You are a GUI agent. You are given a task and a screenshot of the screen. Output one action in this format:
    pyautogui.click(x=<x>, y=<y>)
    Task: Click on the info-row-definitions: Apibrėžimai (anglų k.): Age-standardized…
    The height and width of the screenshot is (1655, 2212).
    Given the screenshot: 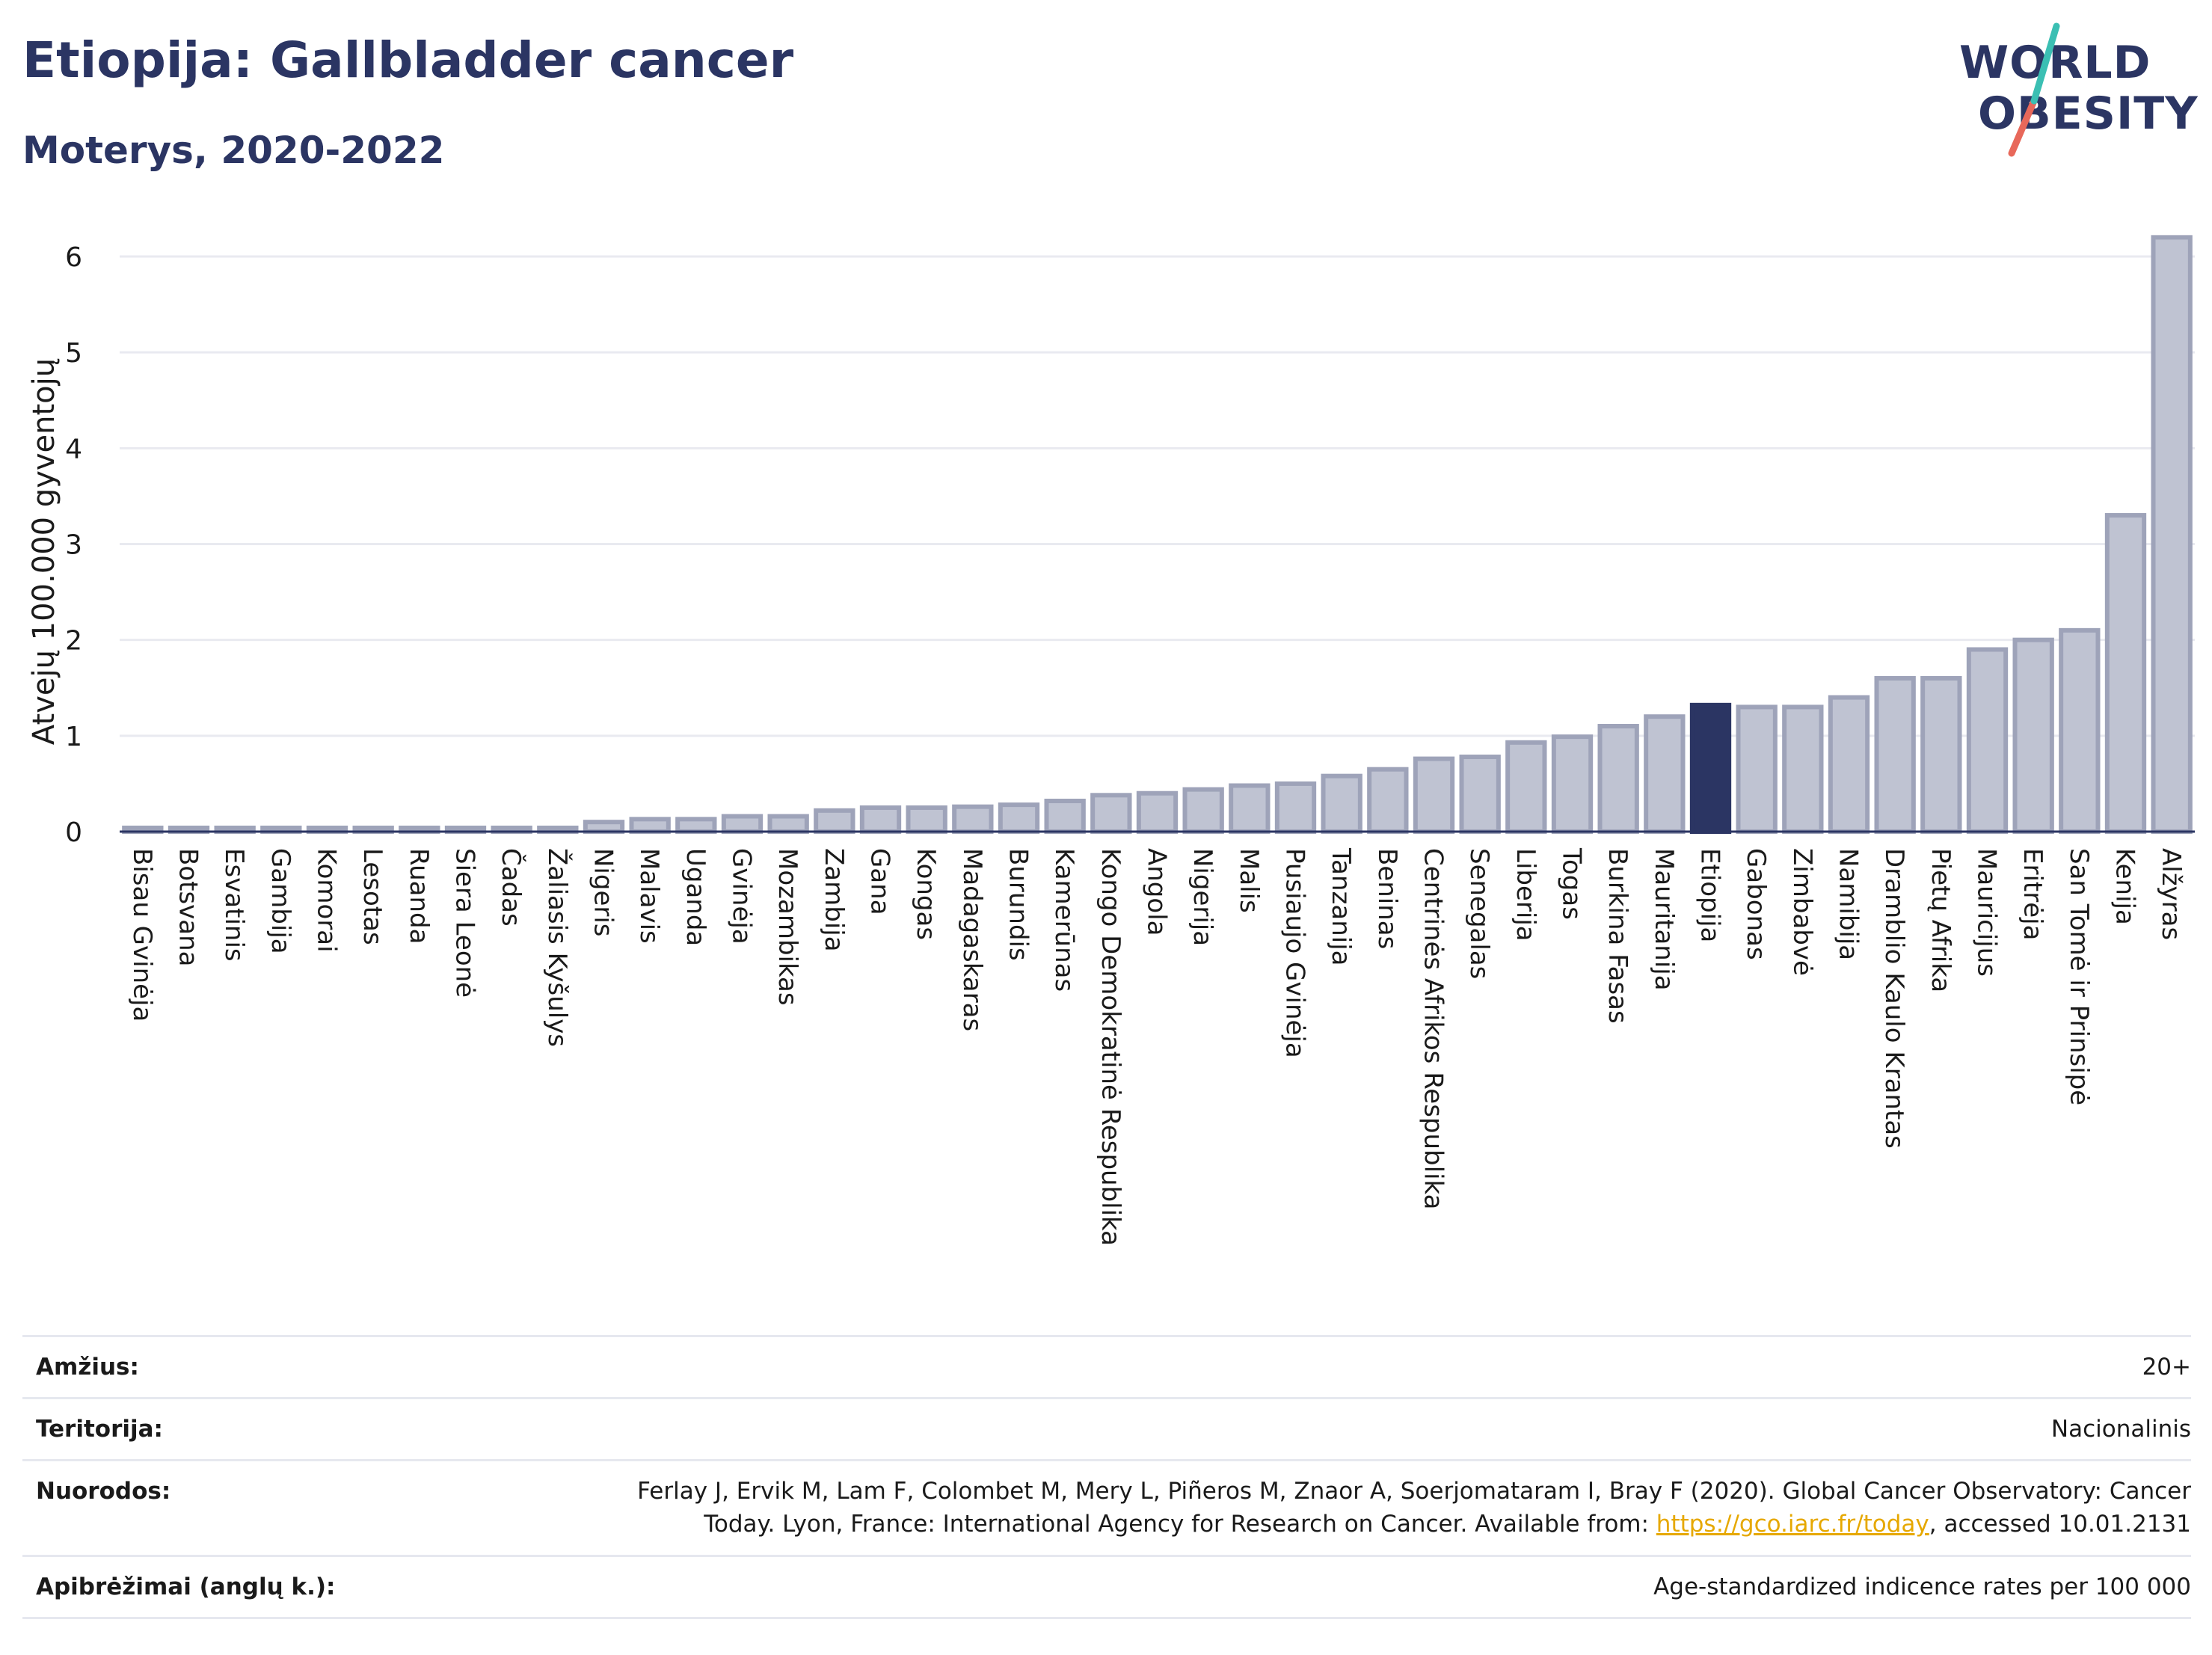 What is the action you would take?
    pyautogui.click(x=1106, y=1587)
    